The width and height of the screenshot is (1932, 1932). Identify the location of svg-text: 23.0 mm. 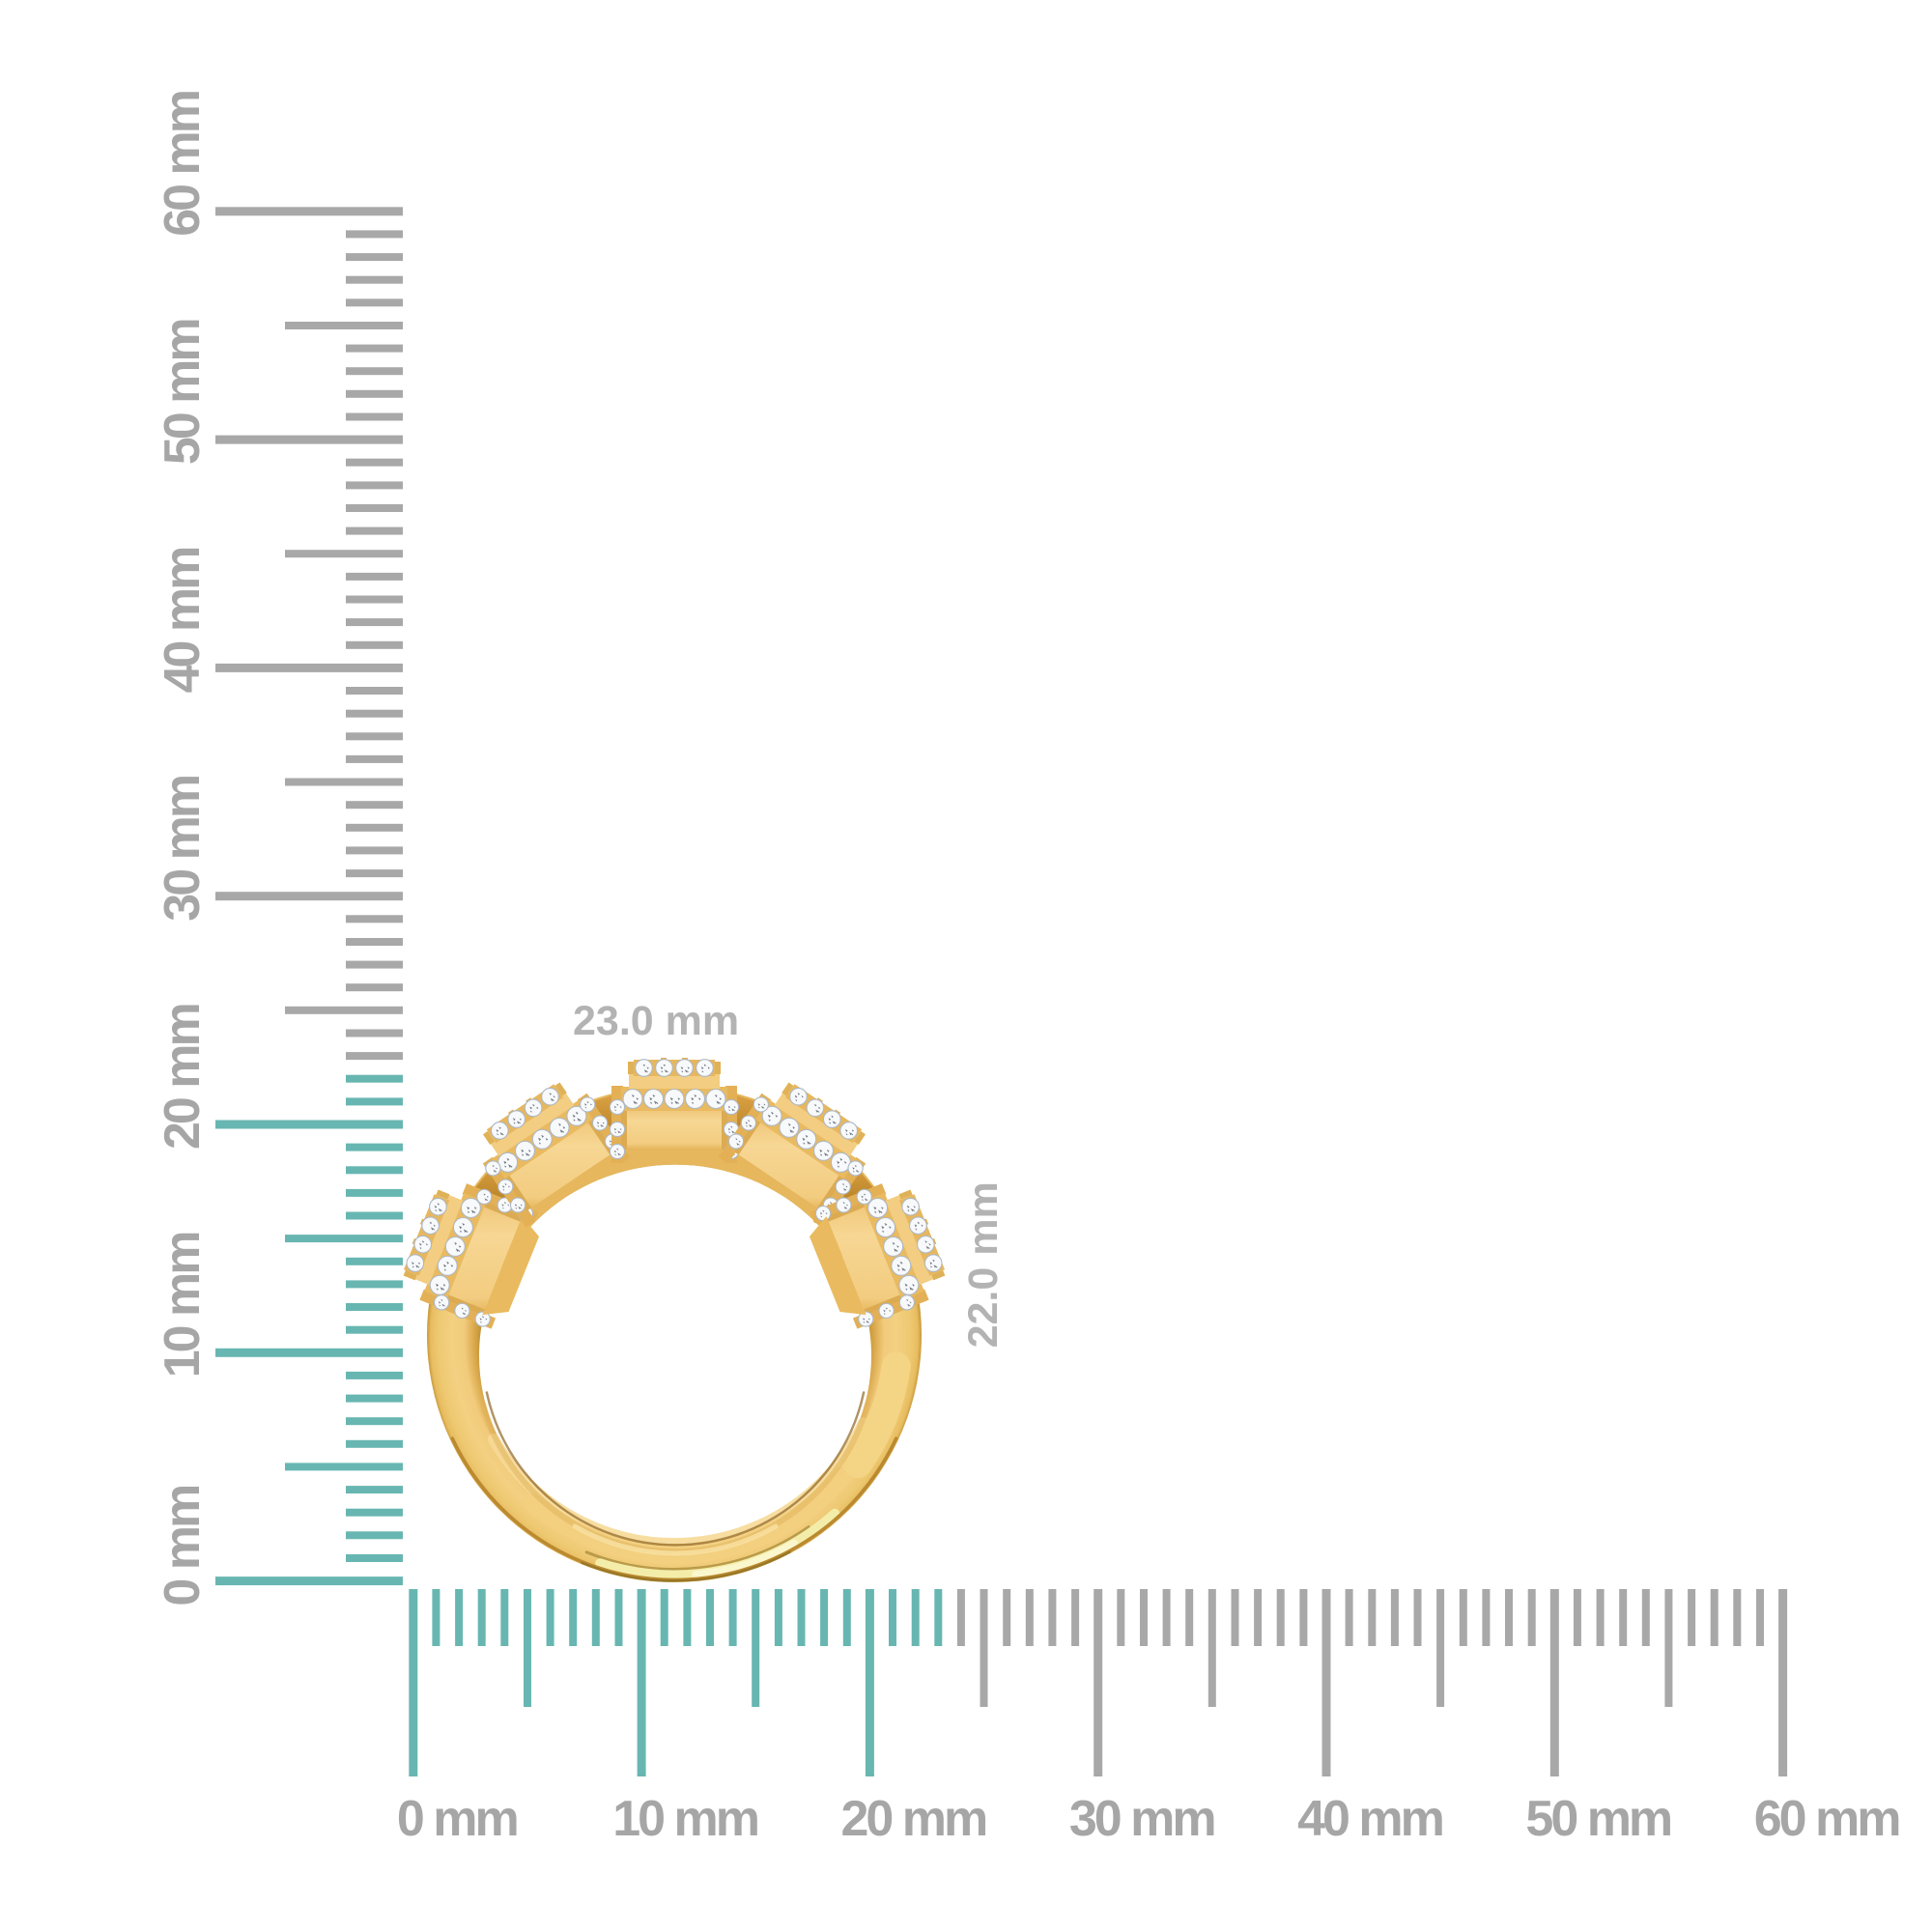
(656, 1021).